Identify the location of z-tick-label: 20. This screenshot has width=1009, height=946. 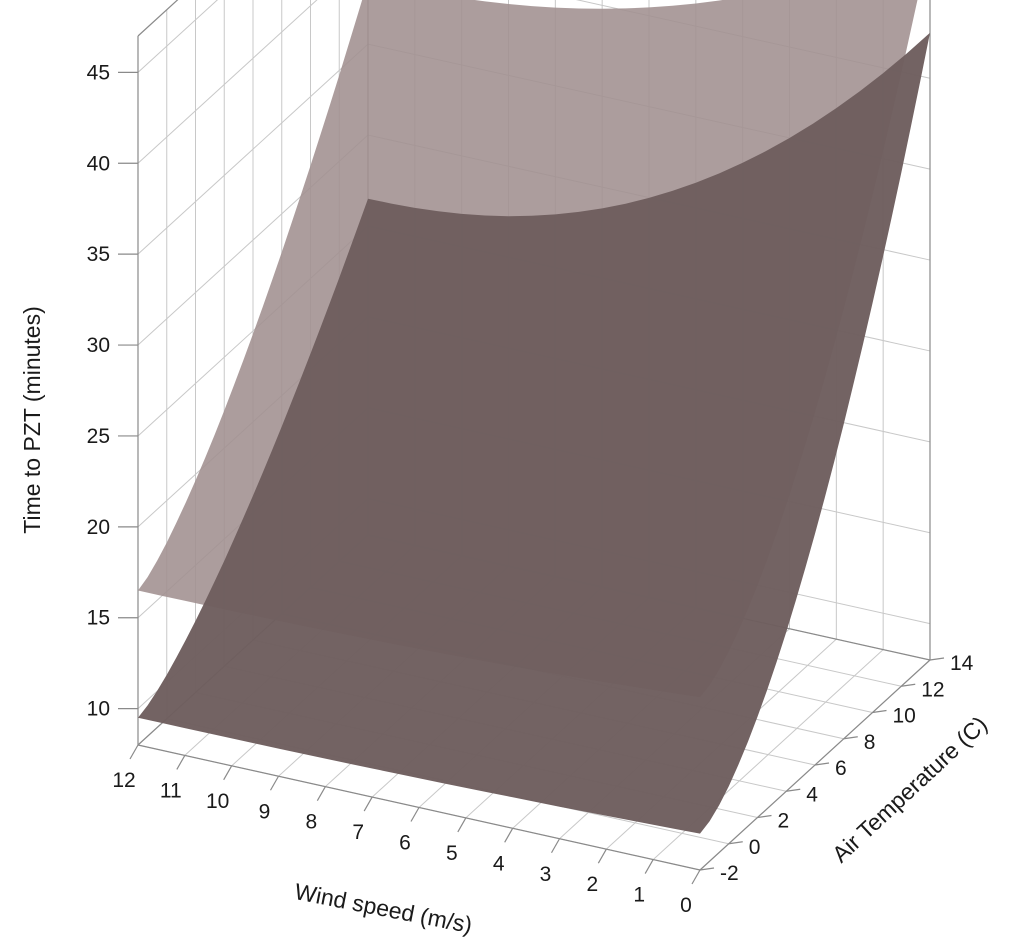
(98, 527).